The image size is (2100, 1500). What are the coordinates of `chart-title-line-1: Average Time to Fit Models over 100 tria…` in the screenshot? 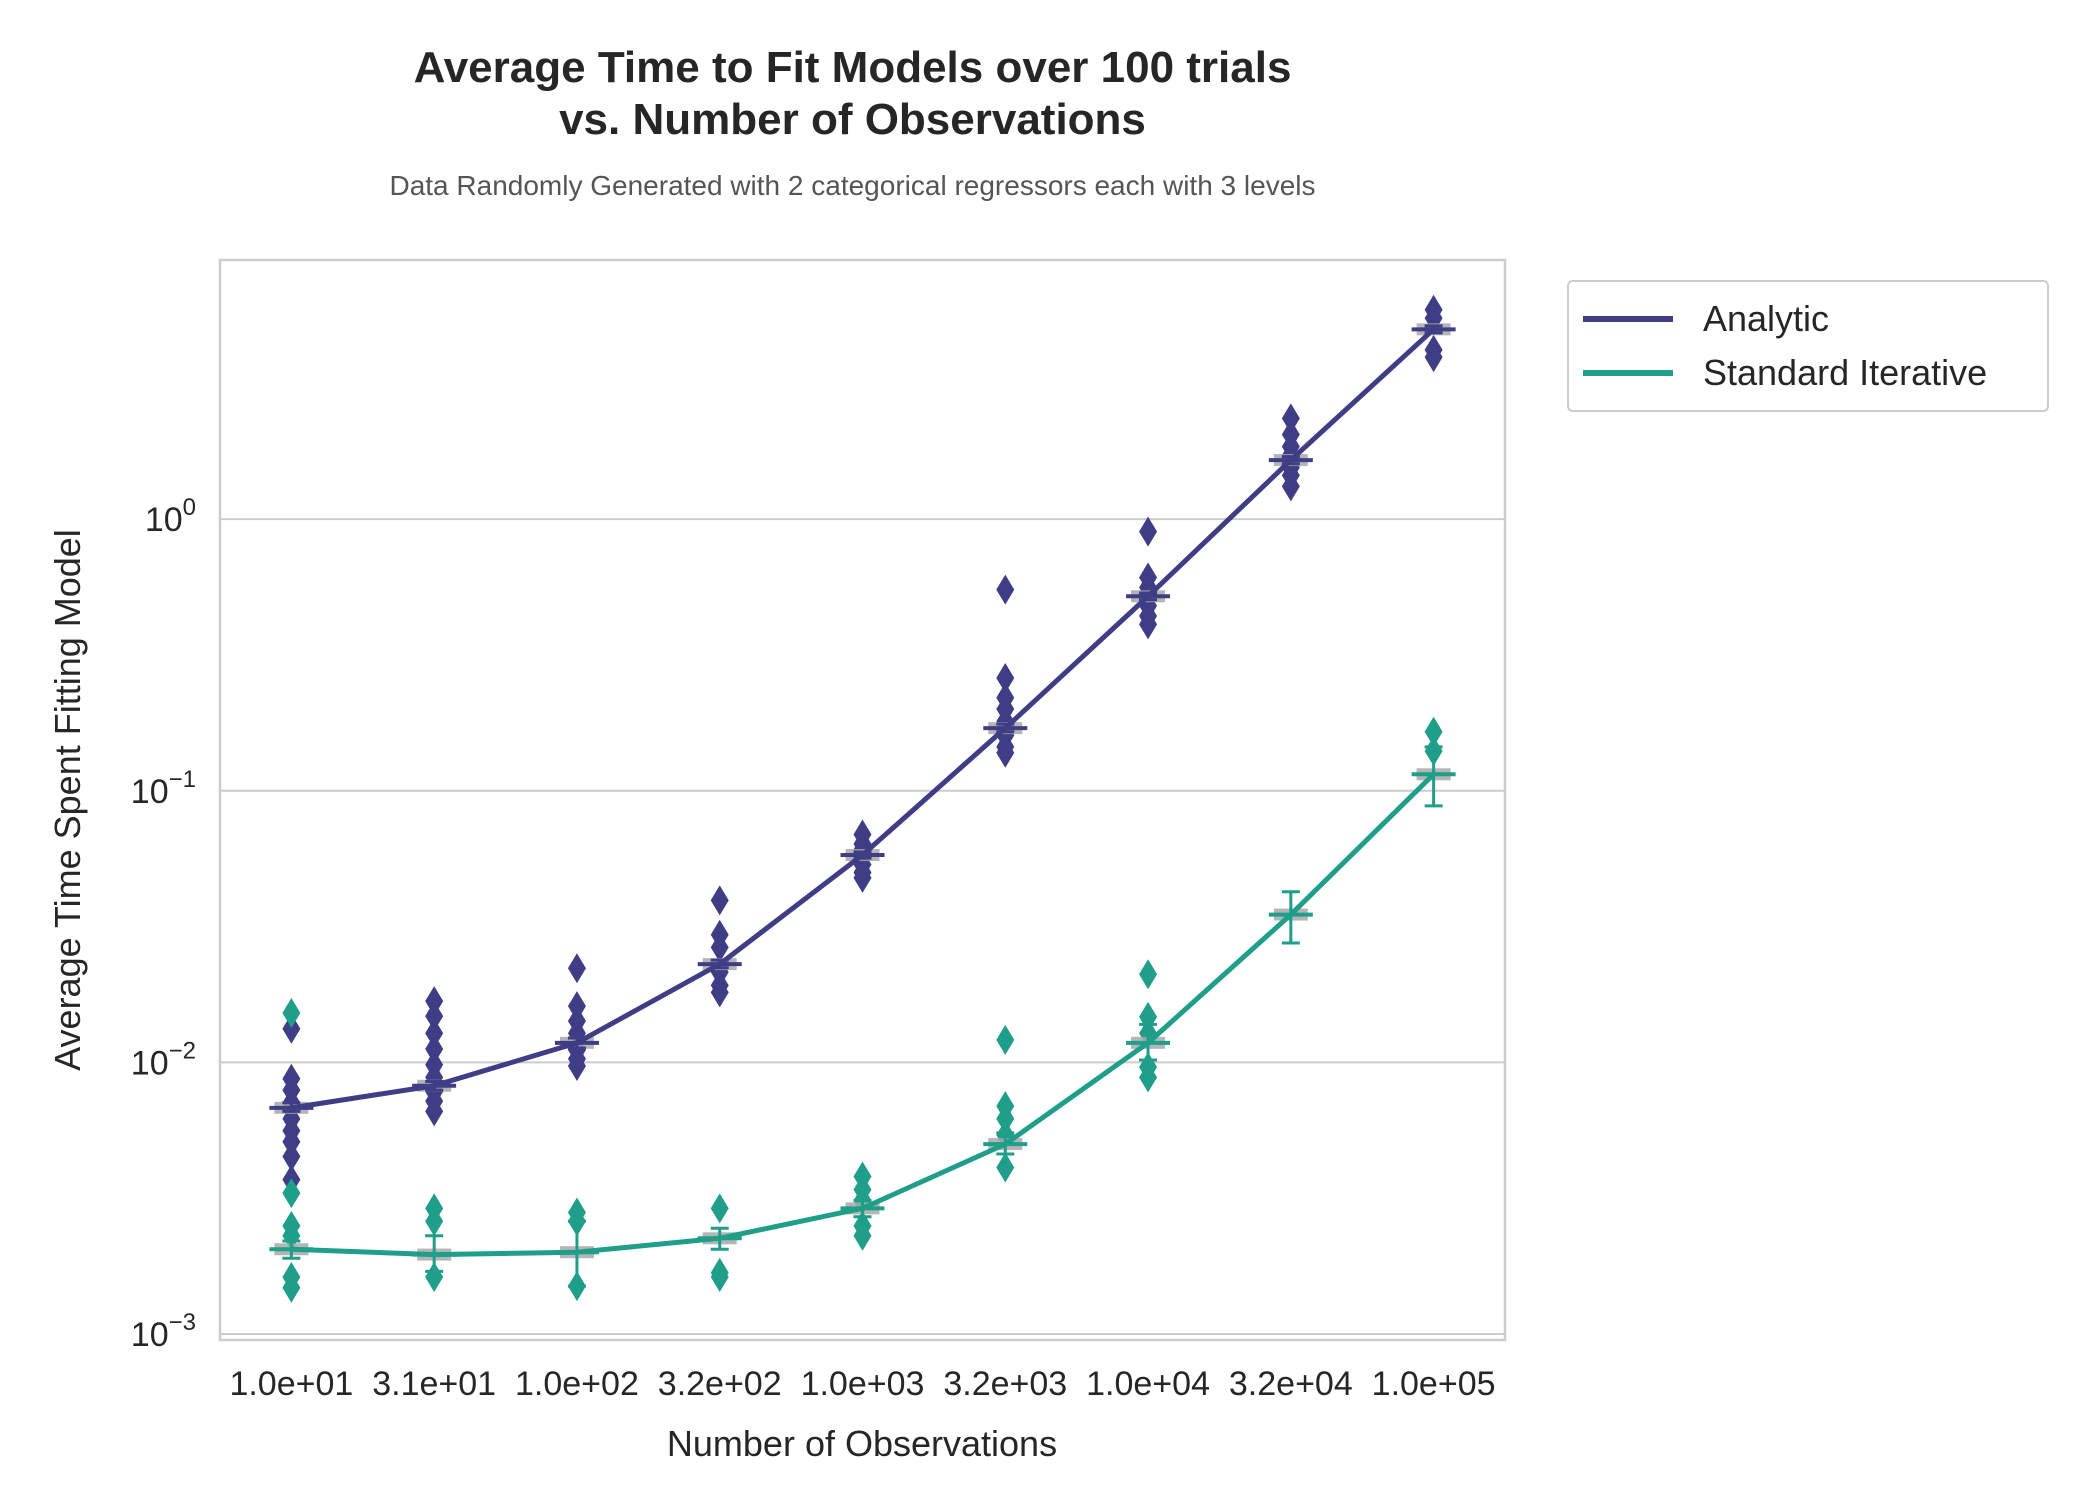 It's located at (852, 67).